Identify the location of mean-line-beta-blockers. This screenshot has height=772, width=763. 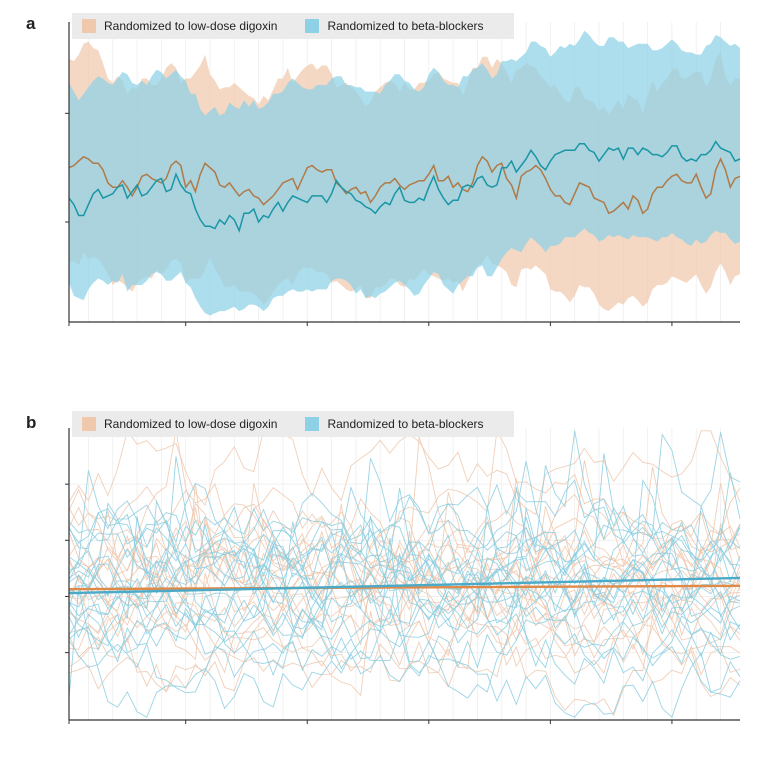
(404, 186).